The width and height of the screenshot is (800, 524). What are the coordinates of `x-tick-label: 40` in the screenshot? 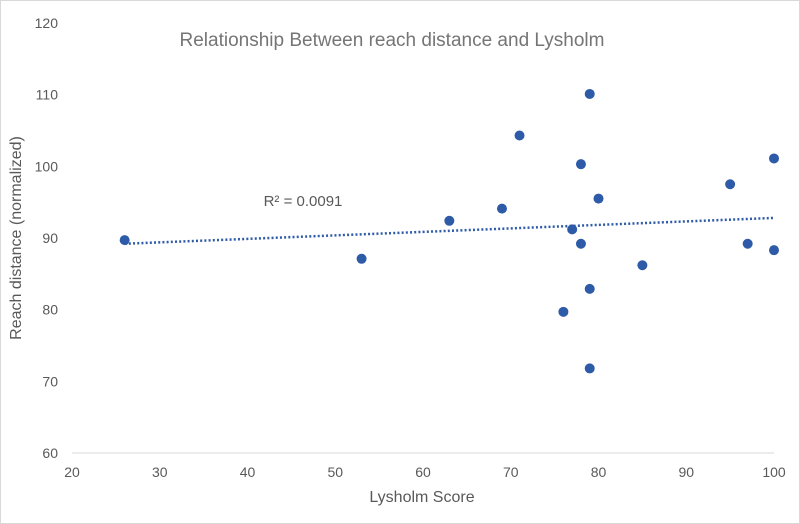 It's located at (248, 472).